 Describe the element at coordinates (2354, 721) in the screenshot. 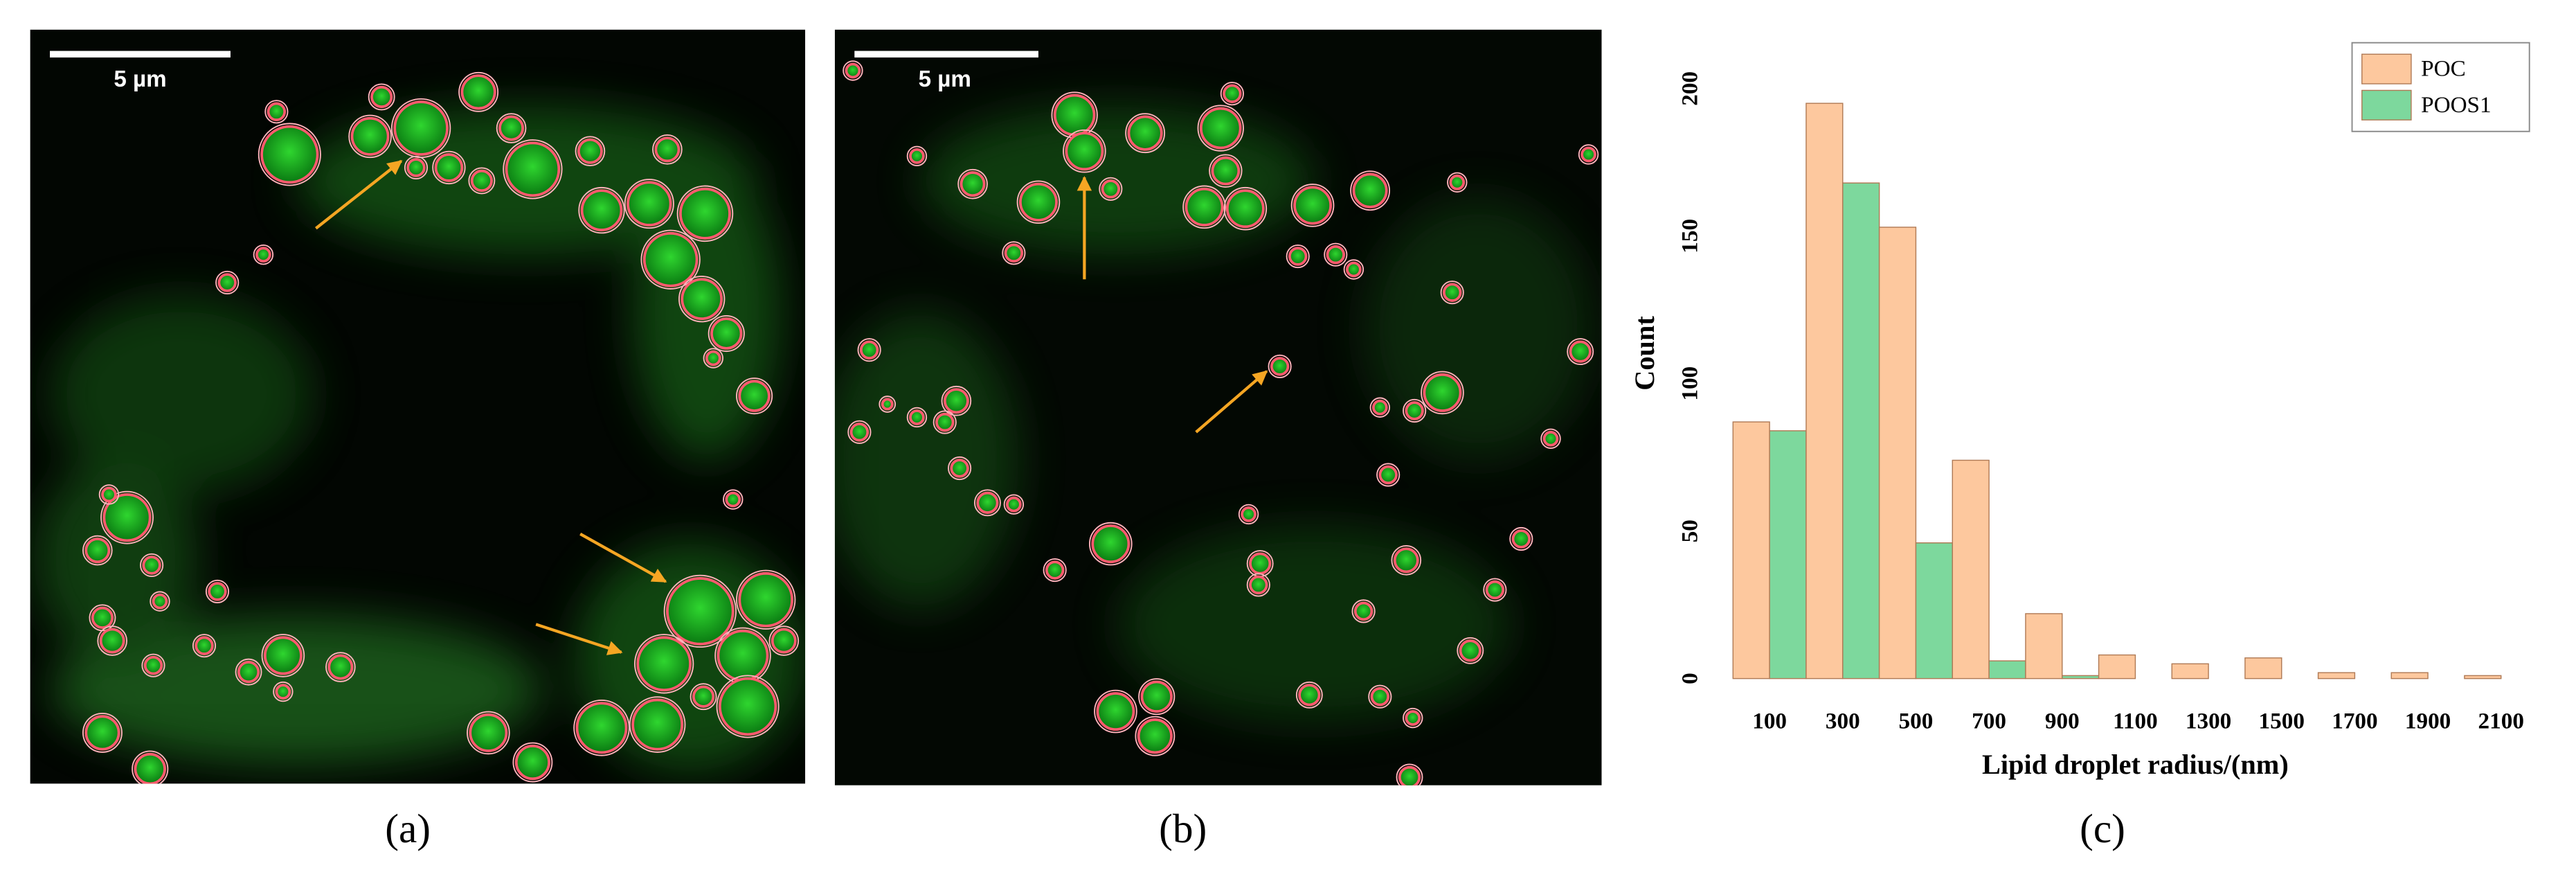

I see `x-tick-label: 1700` at that location.